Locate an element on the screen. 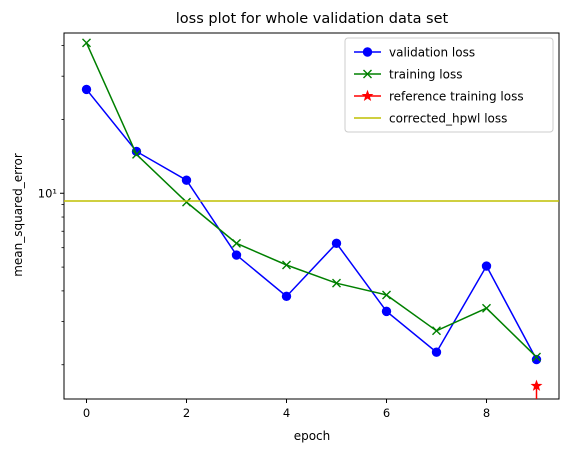 The image size is (570, 457). legend-label-corrected-hpwl-loss: corrected_hpwl loss is located at coordinates (448, 119).